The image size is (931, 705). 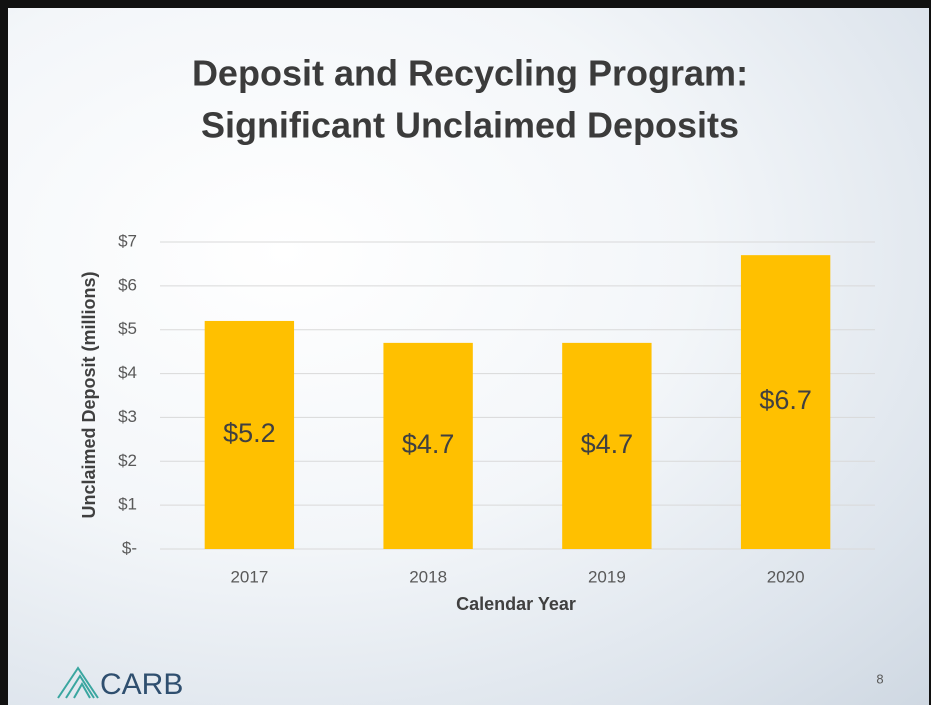 What do you see at coordinates (470, 125) in the screenshot?
I see `chart-title: Significant Unclaimed Deposits` at bounding box center [470, 125].